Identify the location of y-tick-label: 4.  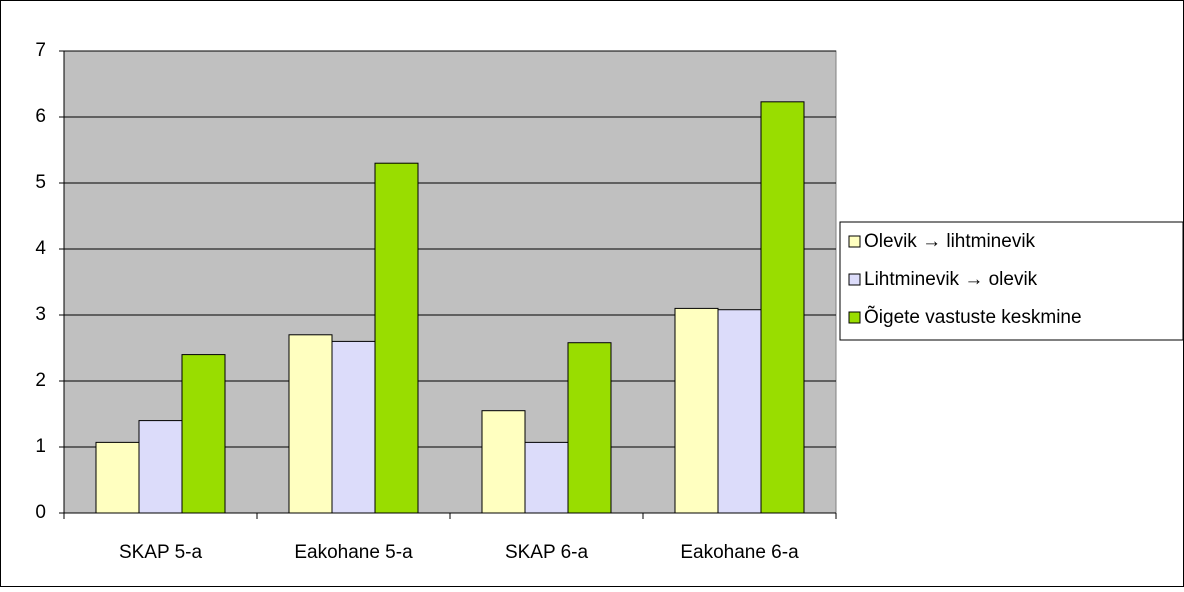
(40, 248).